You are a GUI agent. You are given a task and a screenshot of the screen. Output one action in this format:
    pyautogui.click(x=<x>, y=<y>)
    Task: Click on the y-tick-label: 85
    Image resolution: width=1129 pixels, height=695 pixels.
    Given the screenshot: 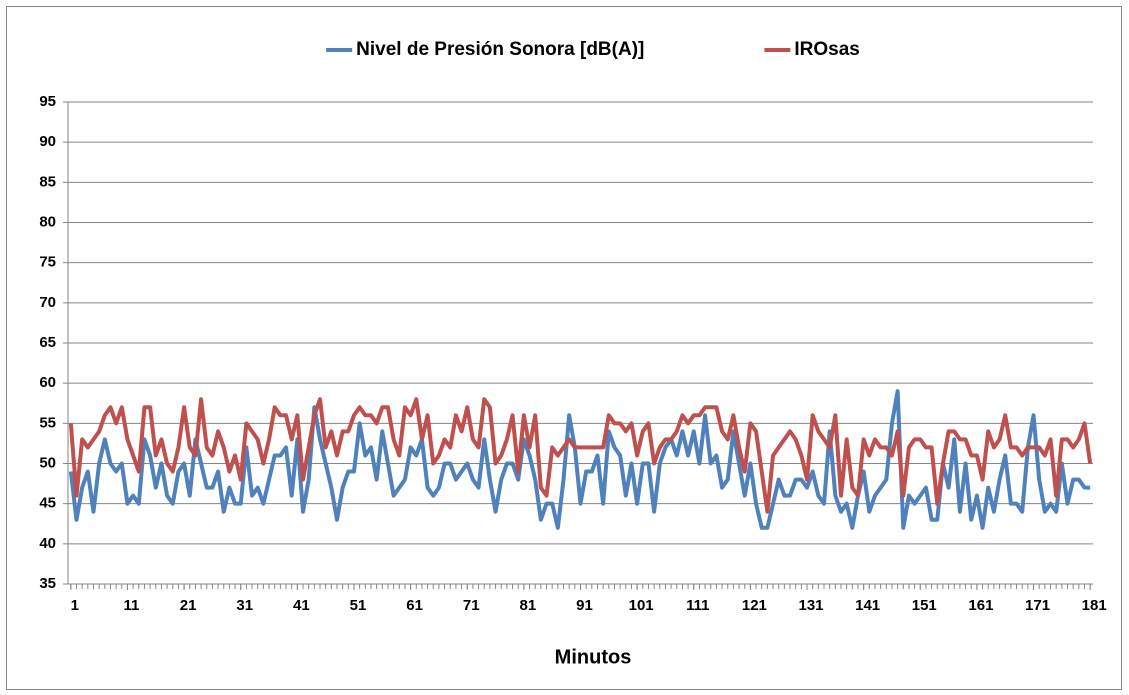 What is the action you would take?
    pyautogui.click(x=47, y=181)
    